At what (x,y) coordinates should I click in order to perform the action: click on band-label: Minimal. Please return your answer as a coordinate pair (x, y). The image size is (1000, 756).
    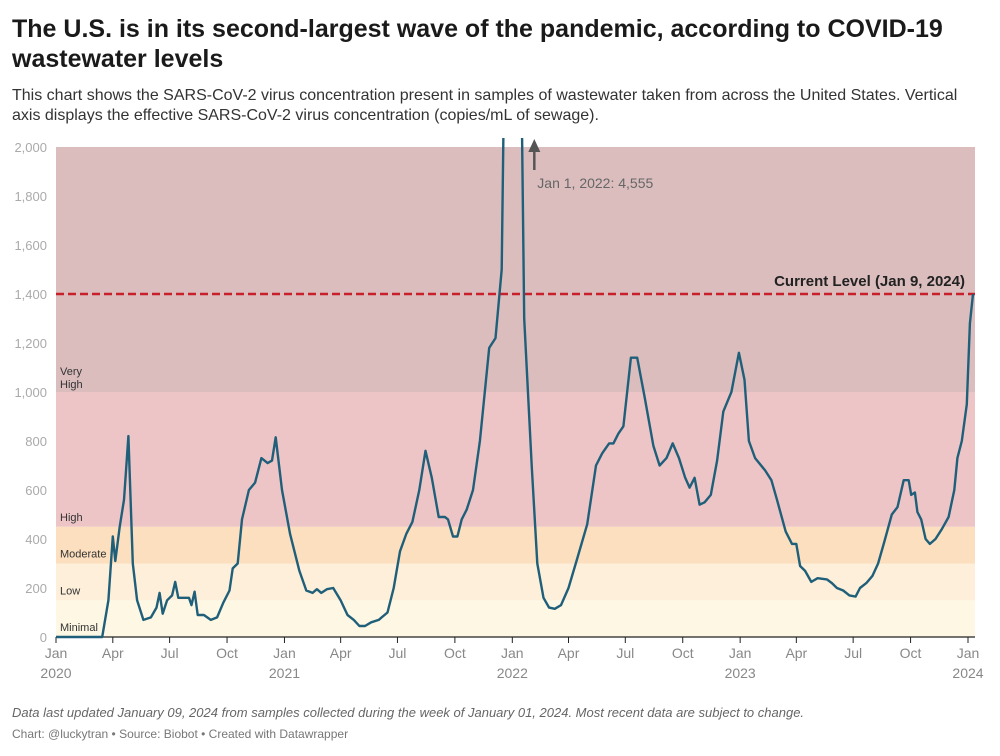
    Looking at the image, I should click on (79, 628).